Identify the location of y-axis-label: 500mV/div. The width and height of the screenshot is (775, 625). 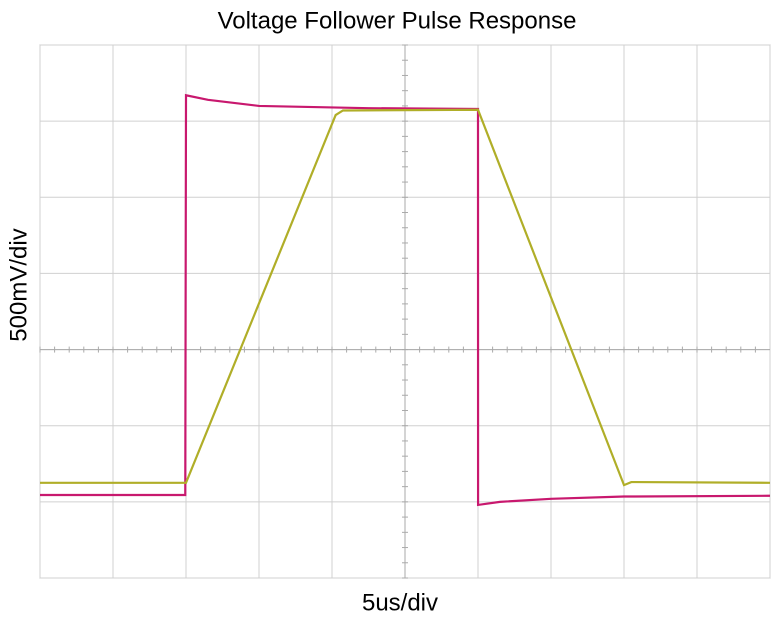
(18, 284).